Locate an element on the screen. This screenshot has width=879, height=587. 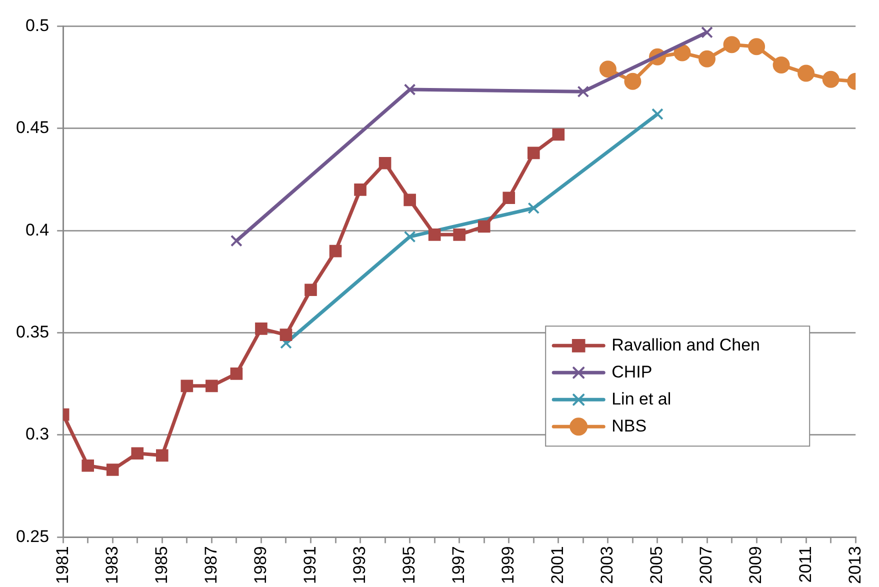
x-tick-label: 1993 is located at coordinates (359, 565).